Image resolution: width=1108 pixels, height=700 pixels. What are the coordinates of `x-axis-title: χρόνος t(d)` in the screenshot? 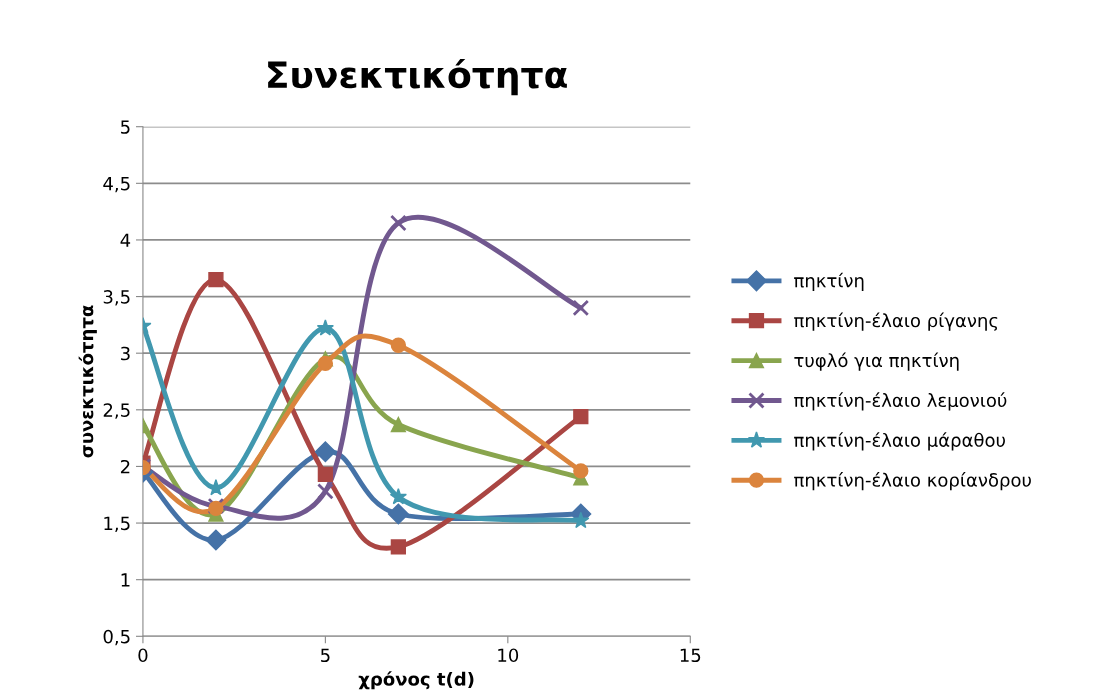 It's located at (416, 680).